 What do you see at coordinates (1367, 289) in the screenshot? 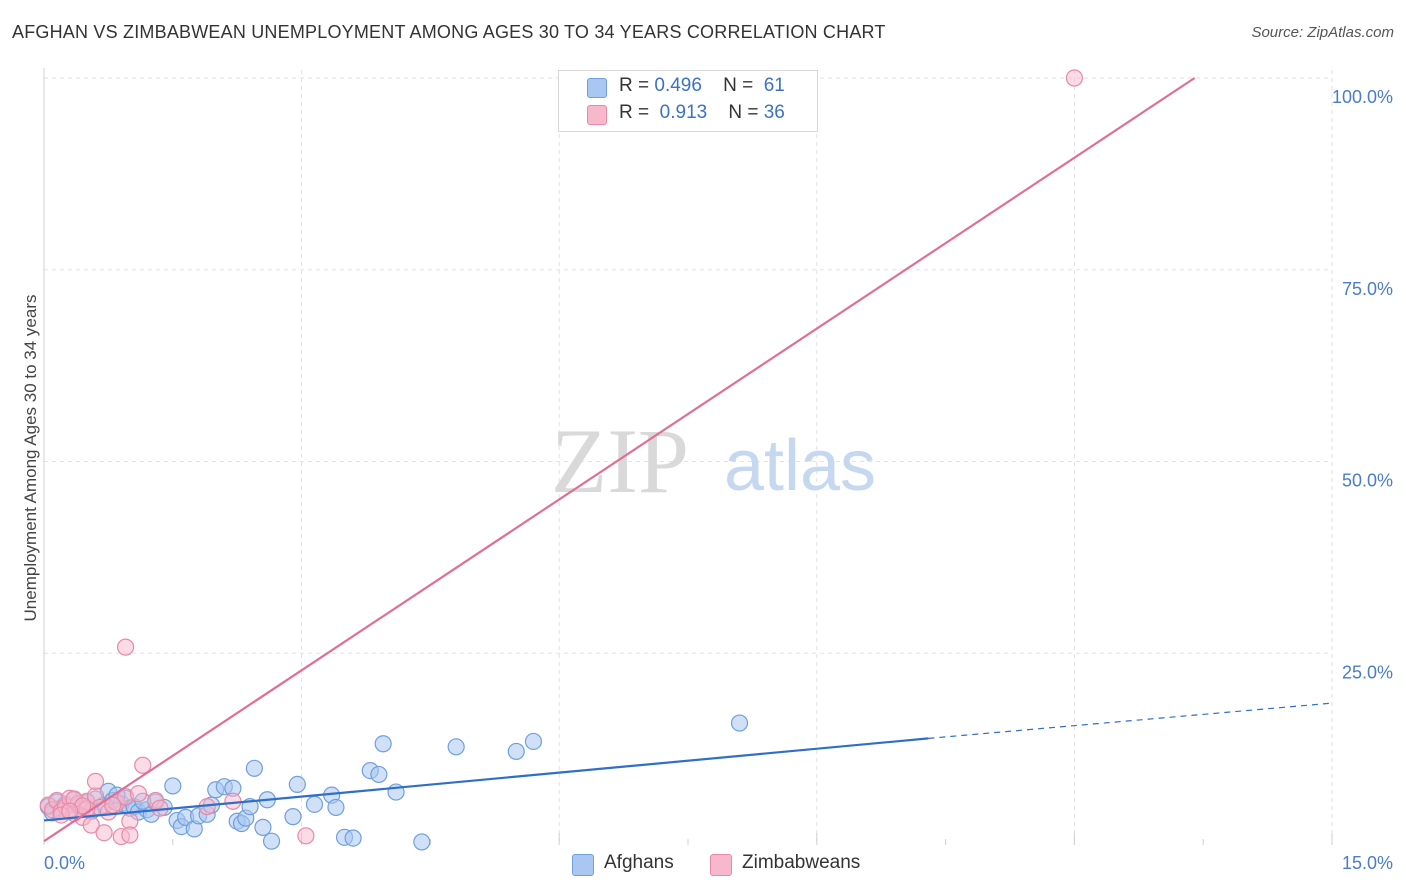
I see `y-tick-label: 75.0%` at bounding box center [1367, 289].